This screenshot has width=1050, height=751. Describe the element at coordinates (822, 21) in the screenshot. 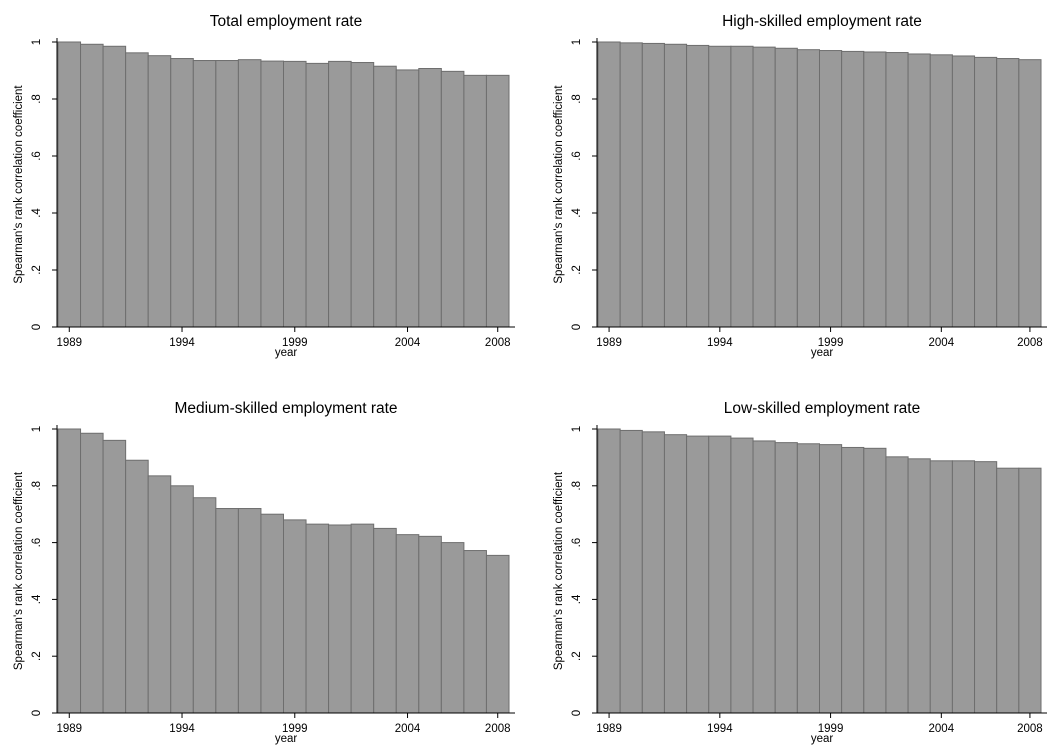

I see `chart-title: High-skilled employment rate` at that location.